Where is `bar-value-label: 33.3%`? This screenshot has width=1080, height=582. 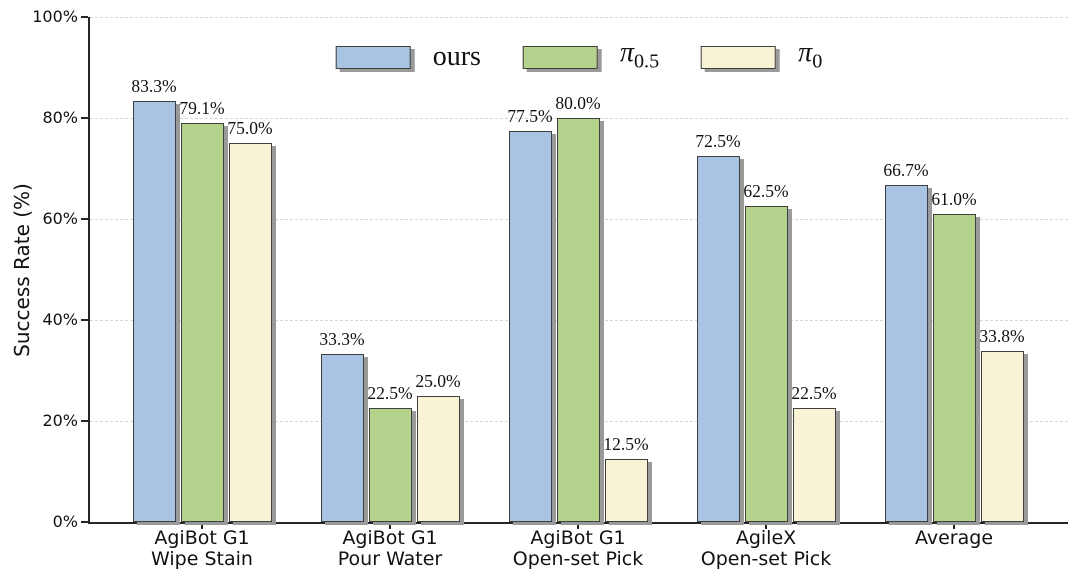
bar-value-label: 33.3% is located at coordinates (342, 338).